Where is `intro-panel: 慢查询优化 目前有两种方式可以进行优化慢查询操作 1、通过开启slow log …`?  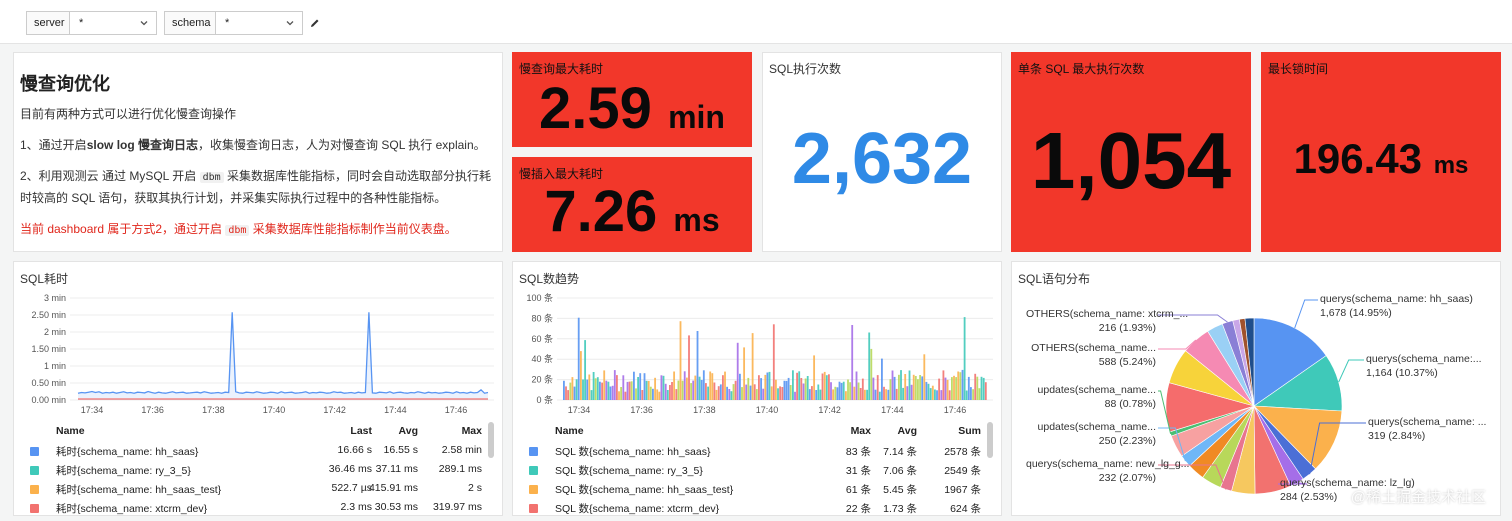
intro-panel: 慢查询优化 目前有两种方式可以进行优化慢查询操作 1、通过开启slow log … is located at coordinates (258, 152).